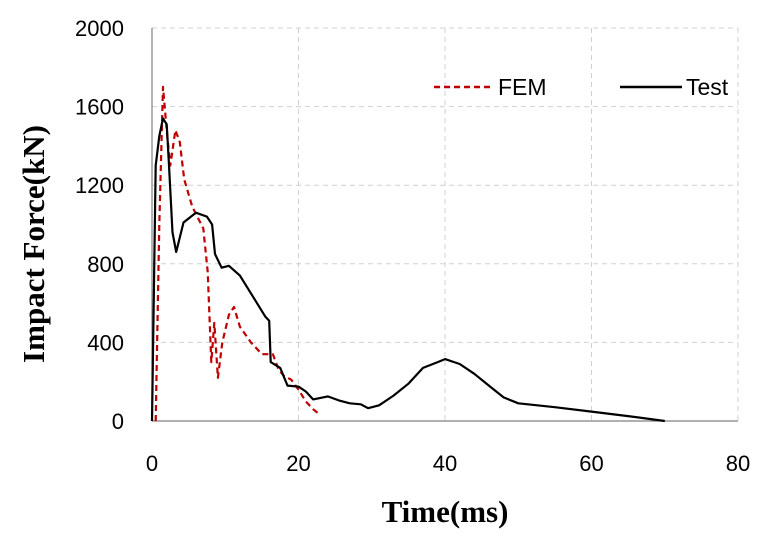 The width and height of the screenshot is (762, 538). What do you see at coordinates (118, 421) in the screenshot?
I see `y-tick-label-0: 0` at bounding box center [118, 421].